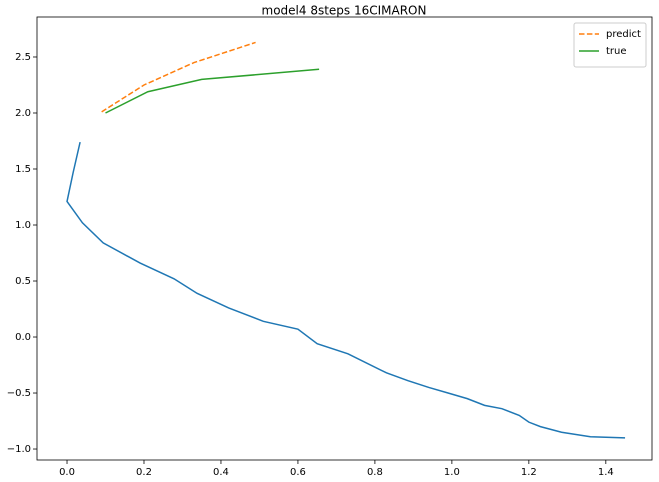 The width and height of the screenshot is (659, 482). What do you see at coordinates (67, 472) in the screenshot?
I see `x-tick-label: 0.0` at bounding box center [67, 472].